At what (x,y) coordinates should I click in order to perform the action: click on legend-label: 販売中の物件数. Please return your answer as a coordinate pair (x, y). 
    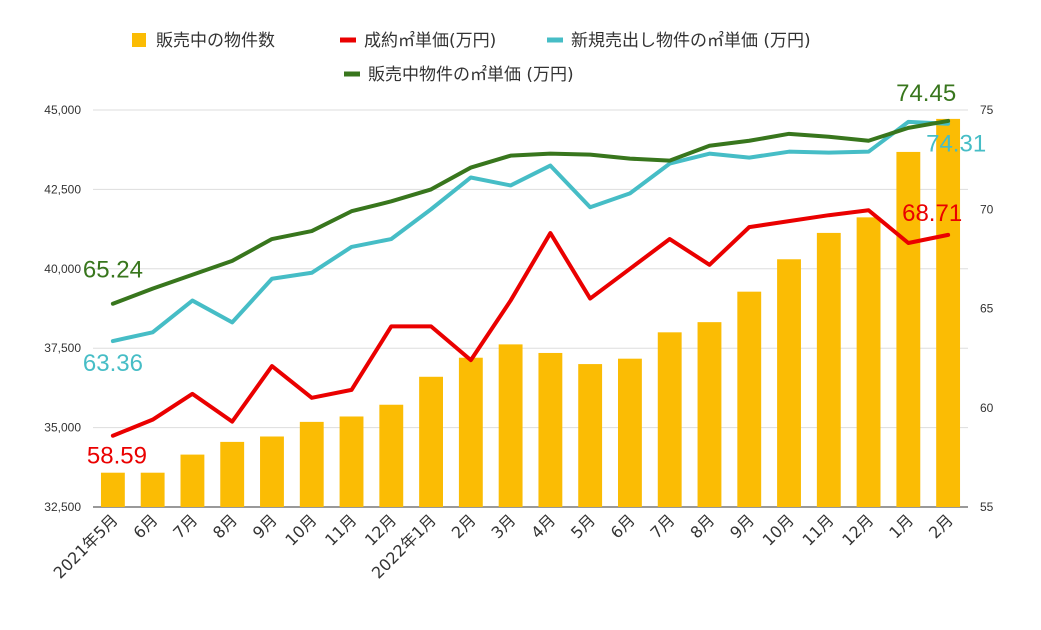
    Looking at the image, I should click on (215, 41).